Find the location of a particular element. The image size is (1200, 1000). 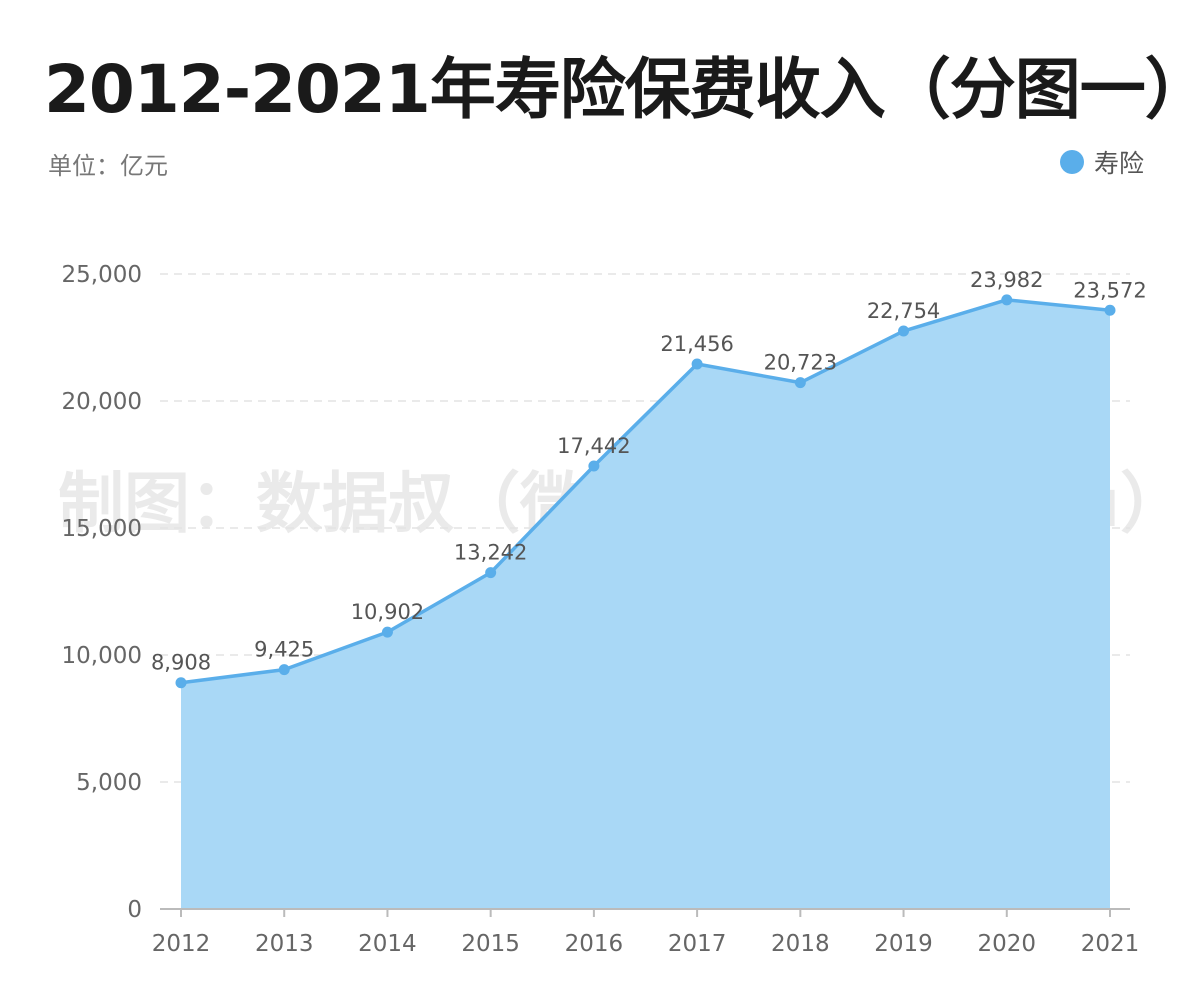

chart-title: 2012-2021年寿险保费收入（分图一） is located at coordinates (622, 89).